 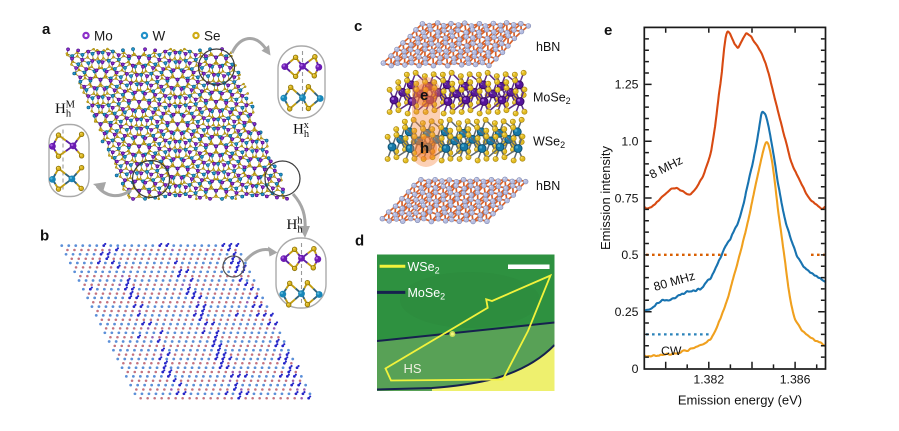 I want to click on svg-text: CW, so click(x=671, y=351).